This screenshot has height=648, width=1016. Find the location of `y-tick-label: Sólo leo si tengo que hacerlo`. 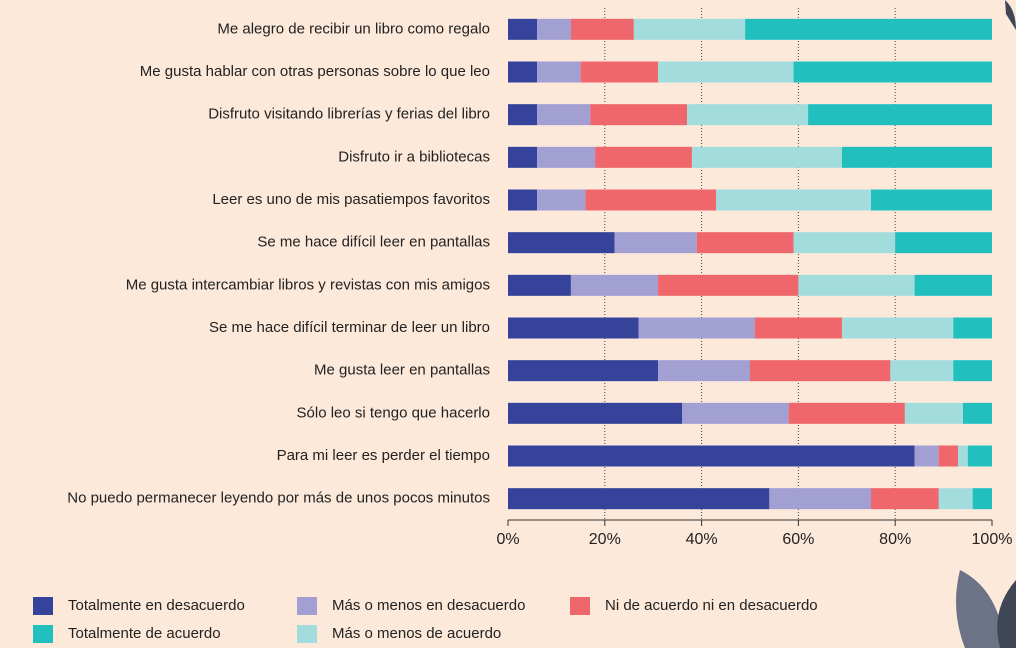

y-tick-label: Sólo leo si tengo que hacerlo is located at coordinates (393, 412).